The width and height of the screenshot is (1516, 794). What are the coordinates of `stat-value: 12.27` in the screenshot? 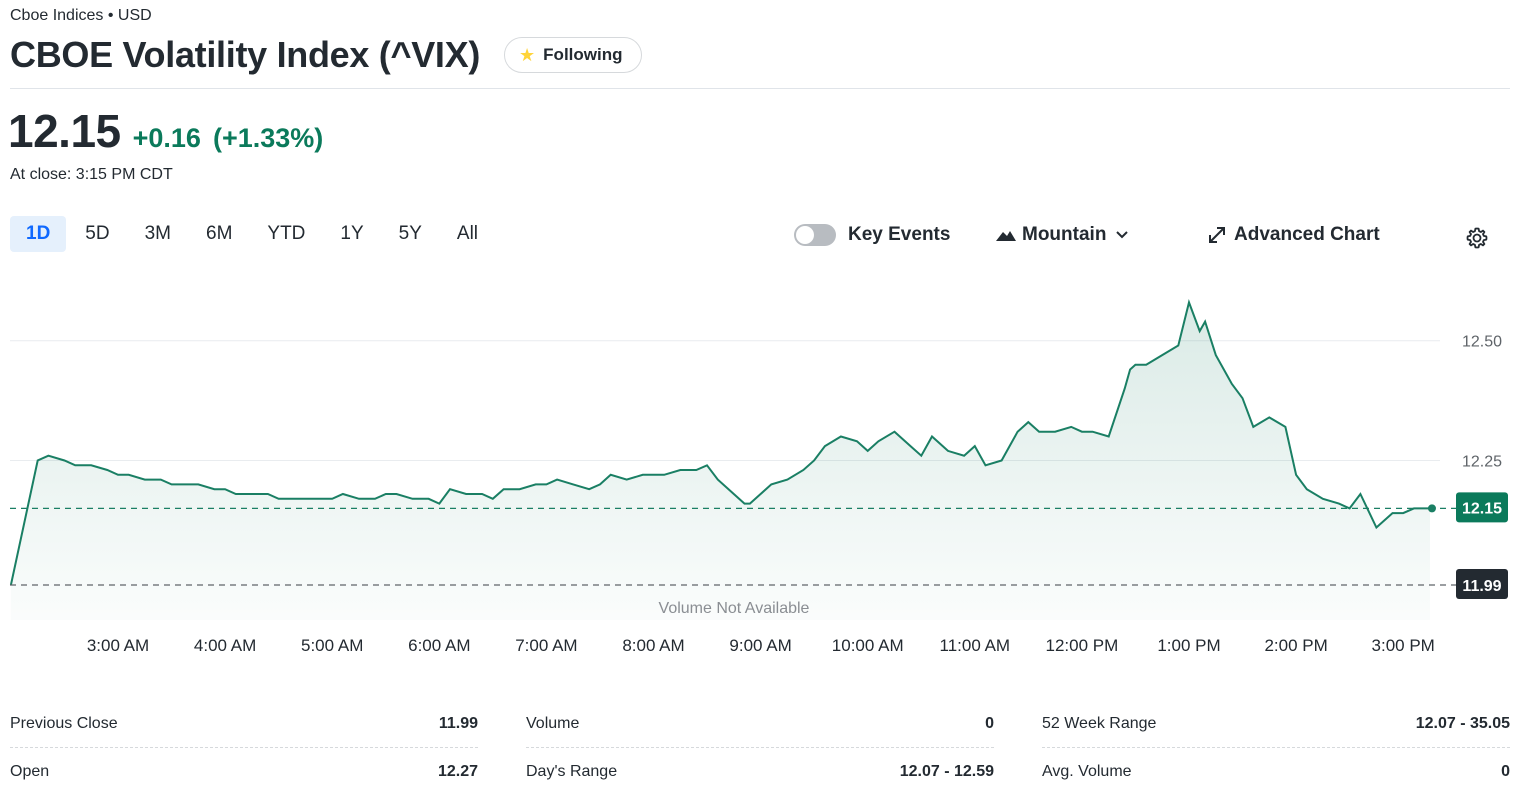 It's located at (457, 771).